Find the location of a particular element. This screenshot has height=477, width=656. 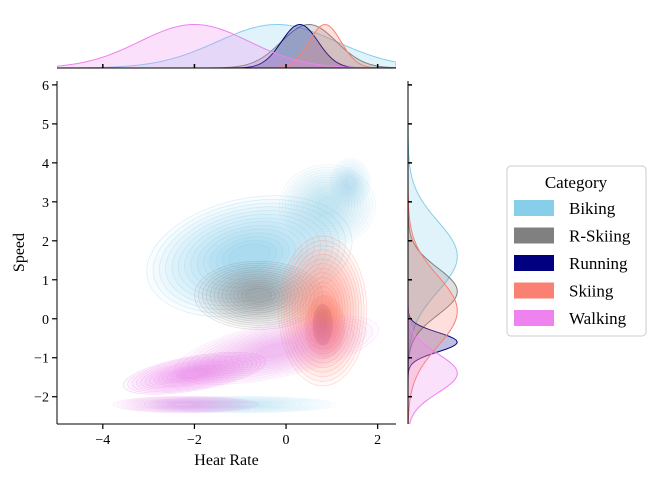

legend-entry-biking: Biking is located at coordinates (565, 208).